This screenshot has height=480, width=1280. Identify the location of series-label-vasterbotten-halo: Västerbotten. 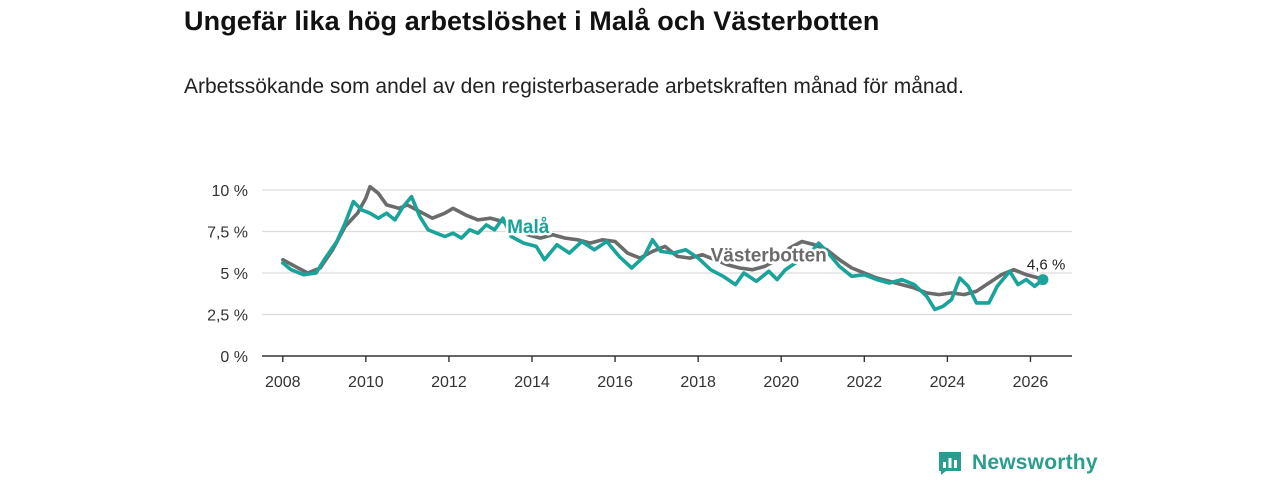
(769, 255).